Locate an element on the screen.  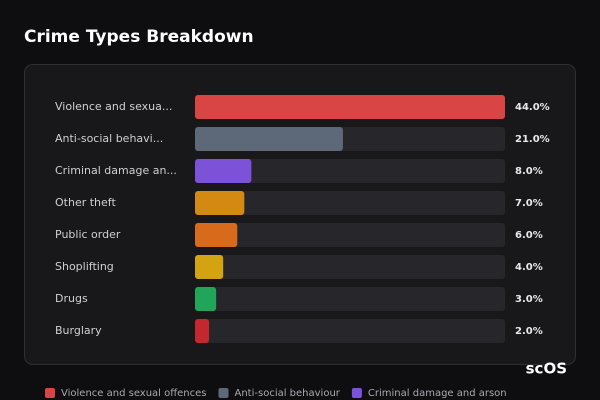
legend-label: Anti-social behaviour is located at coordinates (288, 393).